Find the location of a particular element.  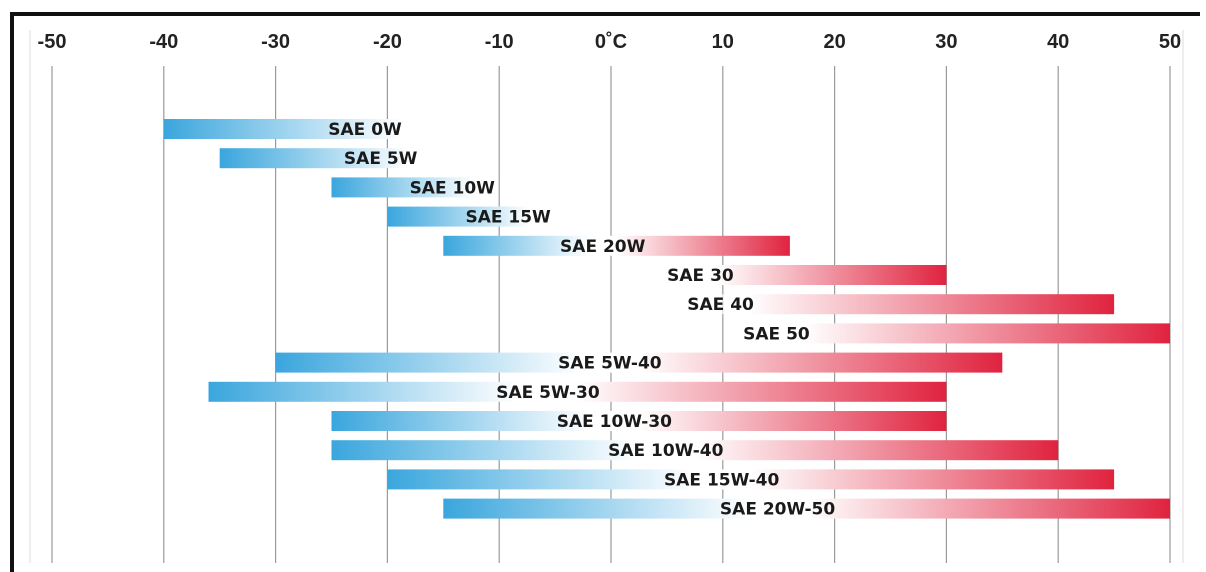

bar-label: SAE 15W is located at coordinates (508, 218).